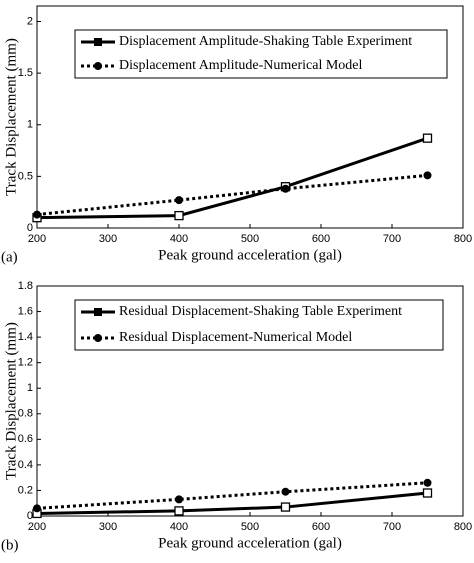 The width and height of the screenshot is (474, 563). What do you see at coordinates (25, 439) in the screenshot?
I see `y-tick-label: 0.6` at bounding box center [25, 439].